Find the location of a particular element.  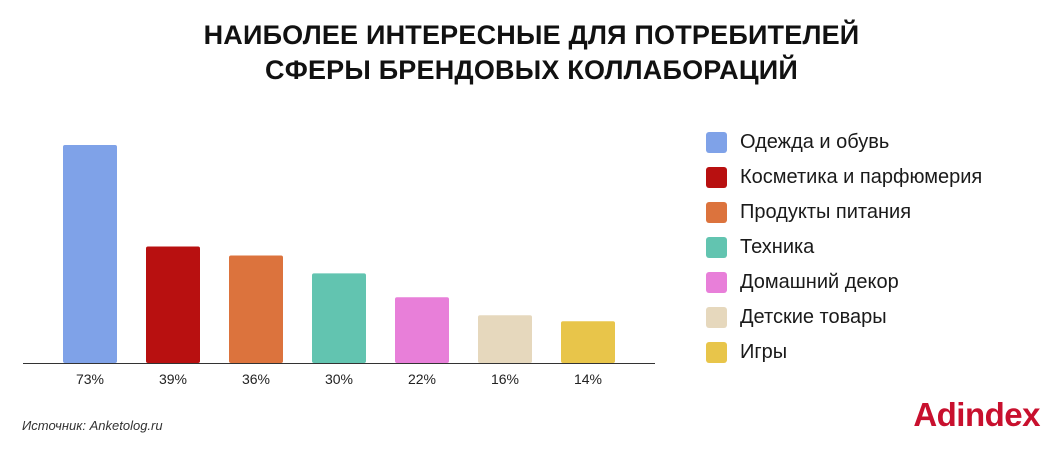

chart-title-line-2: СФЕРЫ БРЕНДОВЫХ КОЛЛАБОРАЦИЙ is located at coordinates (531, 70).